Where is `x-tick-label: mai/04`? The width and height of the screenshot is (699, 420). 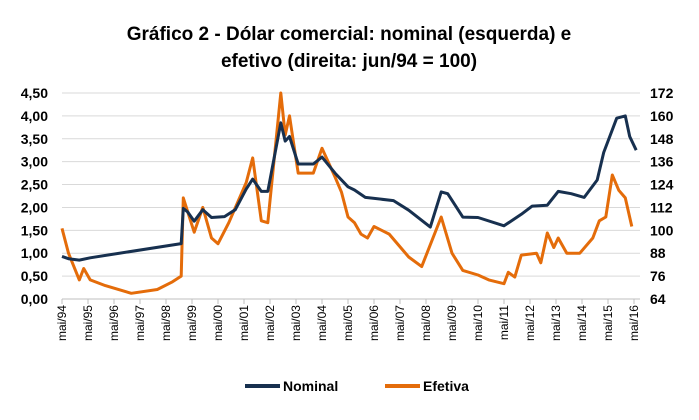 x-tick-label: mai/04 is located at coordinates (322, 323).